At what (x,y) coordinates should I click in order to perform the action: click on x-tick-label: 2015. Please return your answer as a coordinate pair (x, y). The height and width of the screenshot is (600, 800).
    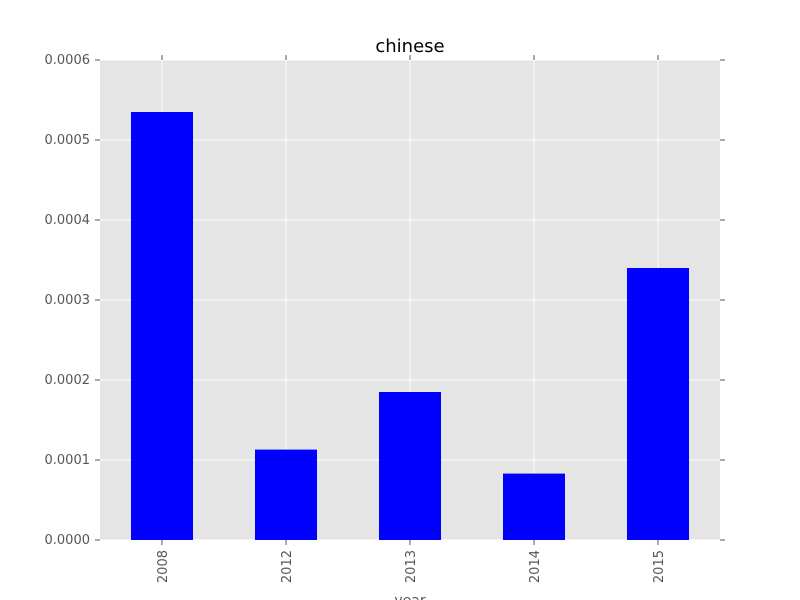
    Looking at the image, I should click on (659, 566).